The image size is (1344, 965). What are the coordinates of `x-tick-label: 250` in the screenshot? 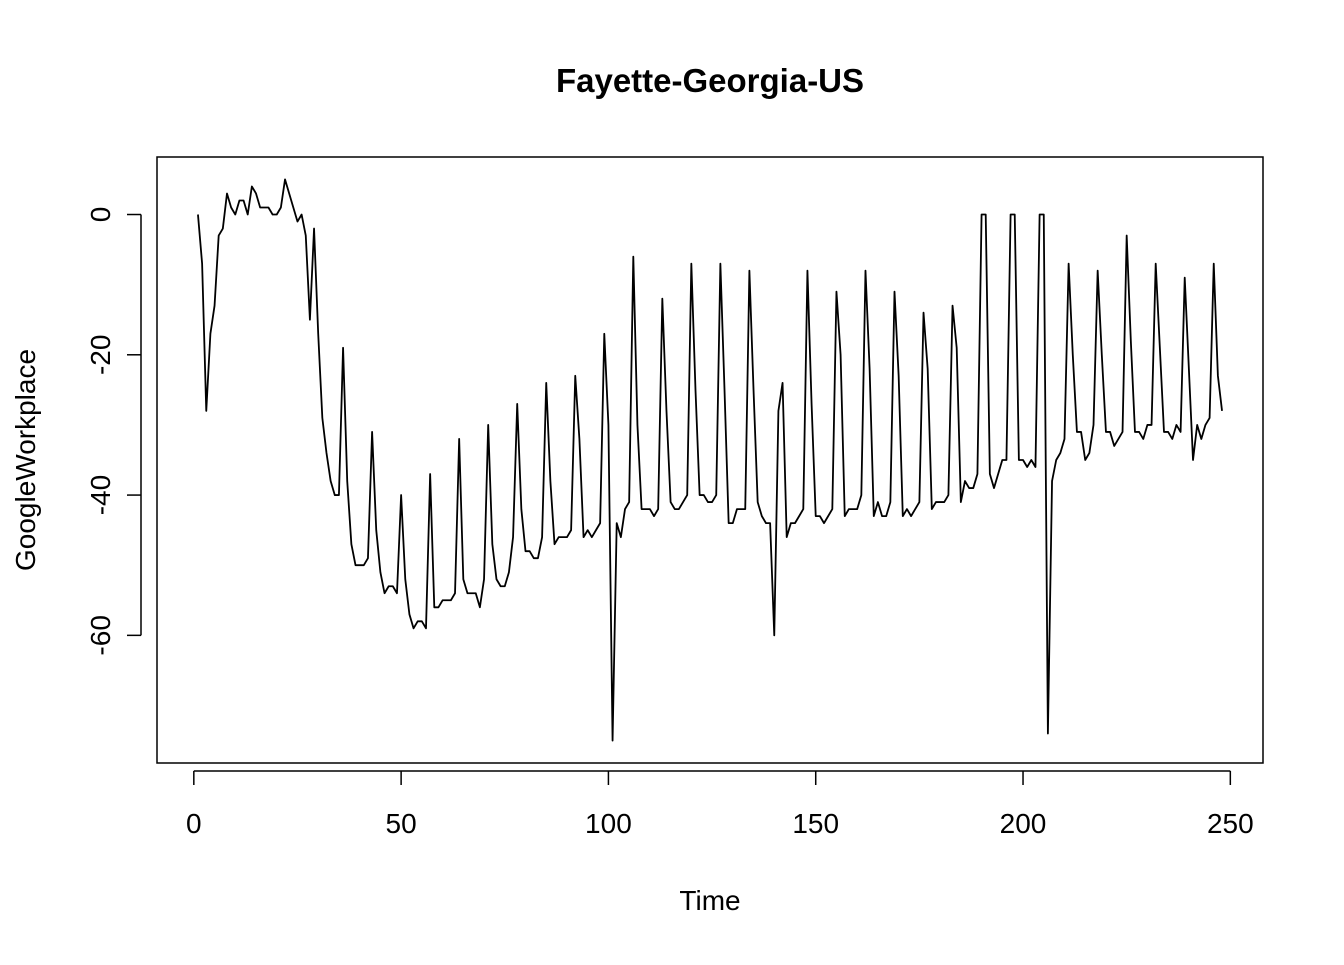 It's located at (1230, 823).